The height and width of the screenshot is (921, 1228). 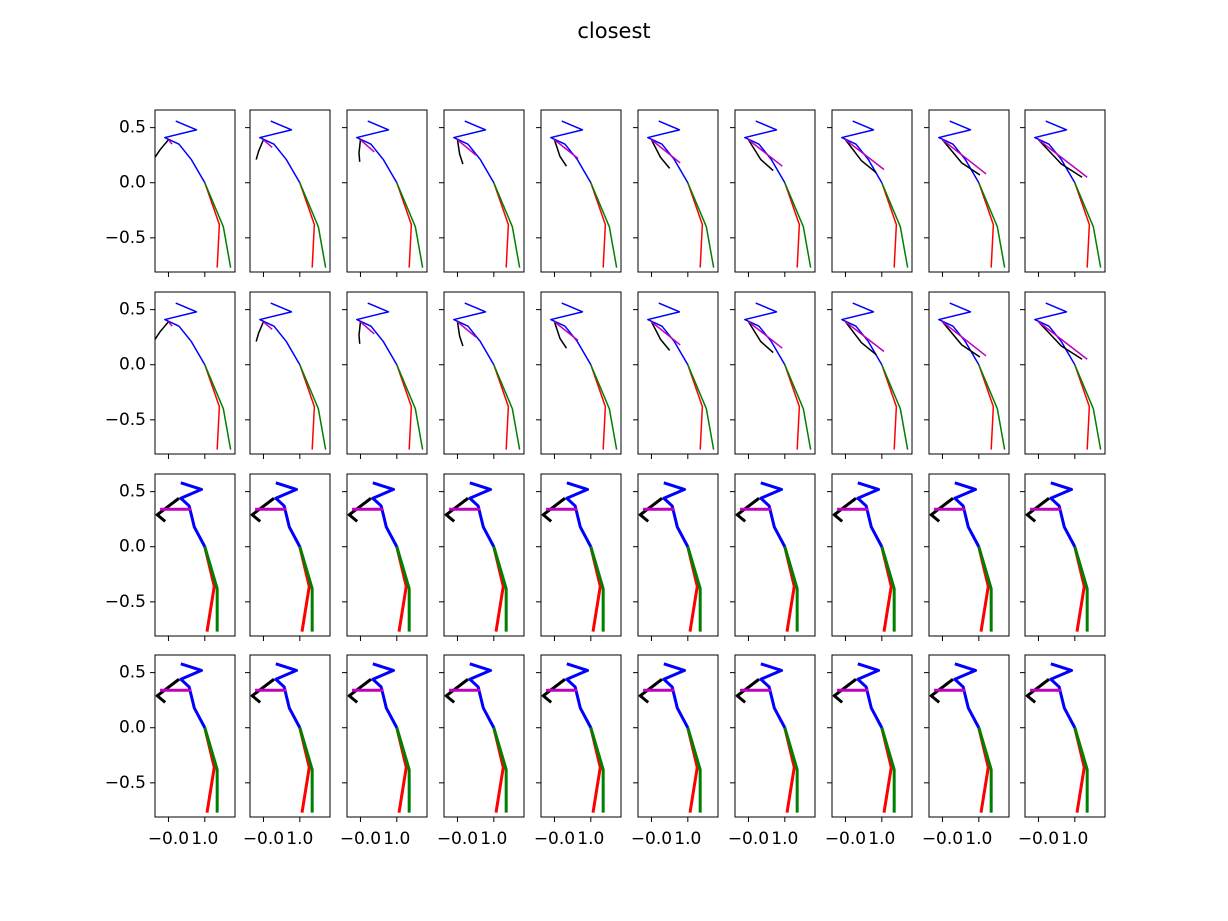 What do you see at coordinates (132, 310) in the screenshot?
I see `y-tick-label: 0.5` at bounding box center [132, 310].